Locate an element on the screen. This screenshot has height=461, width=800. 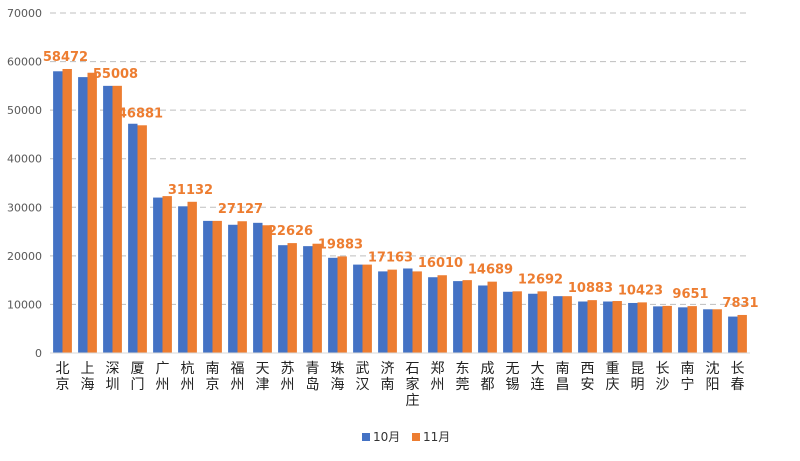
bar-11月-深圳 is located at coordinates (117, 219).